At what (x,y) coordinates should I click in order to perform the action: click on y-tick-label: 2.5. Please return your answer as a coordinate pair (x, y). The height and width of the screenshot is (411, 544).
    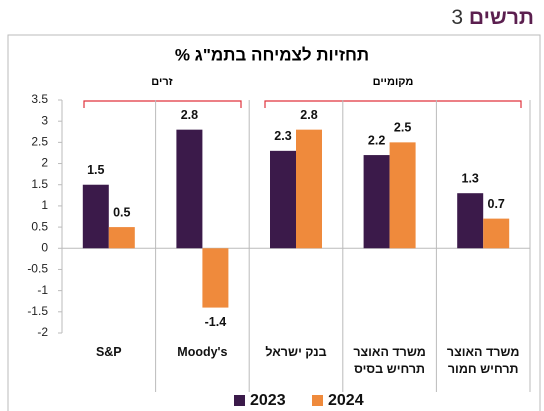
    Looking at the image, I should click on (39, 142).